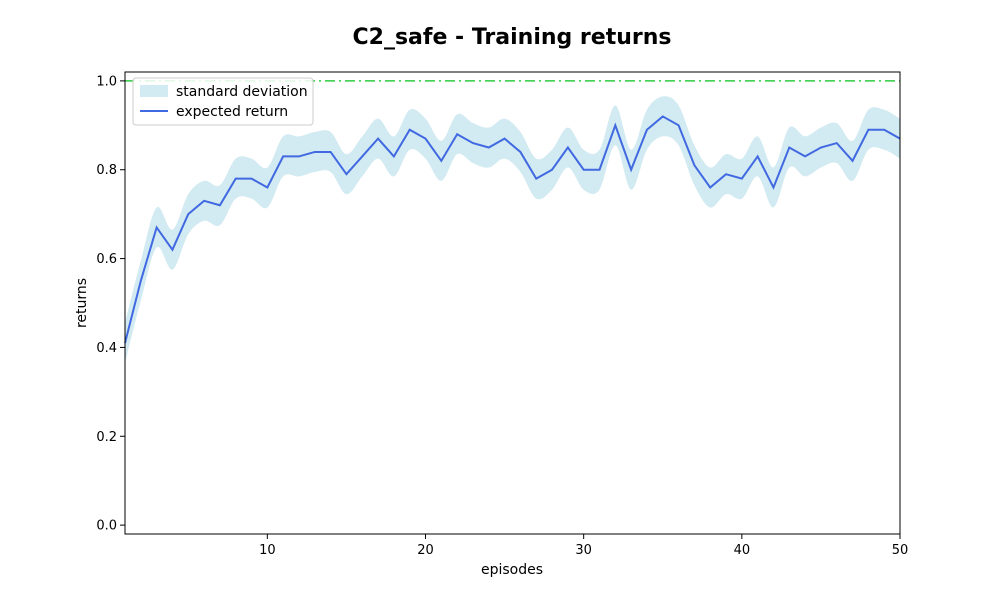 The width and height of the screenshot is (1000, 600). I want to click on chart-title: C2_safe - Training returns, so click(512, 37).